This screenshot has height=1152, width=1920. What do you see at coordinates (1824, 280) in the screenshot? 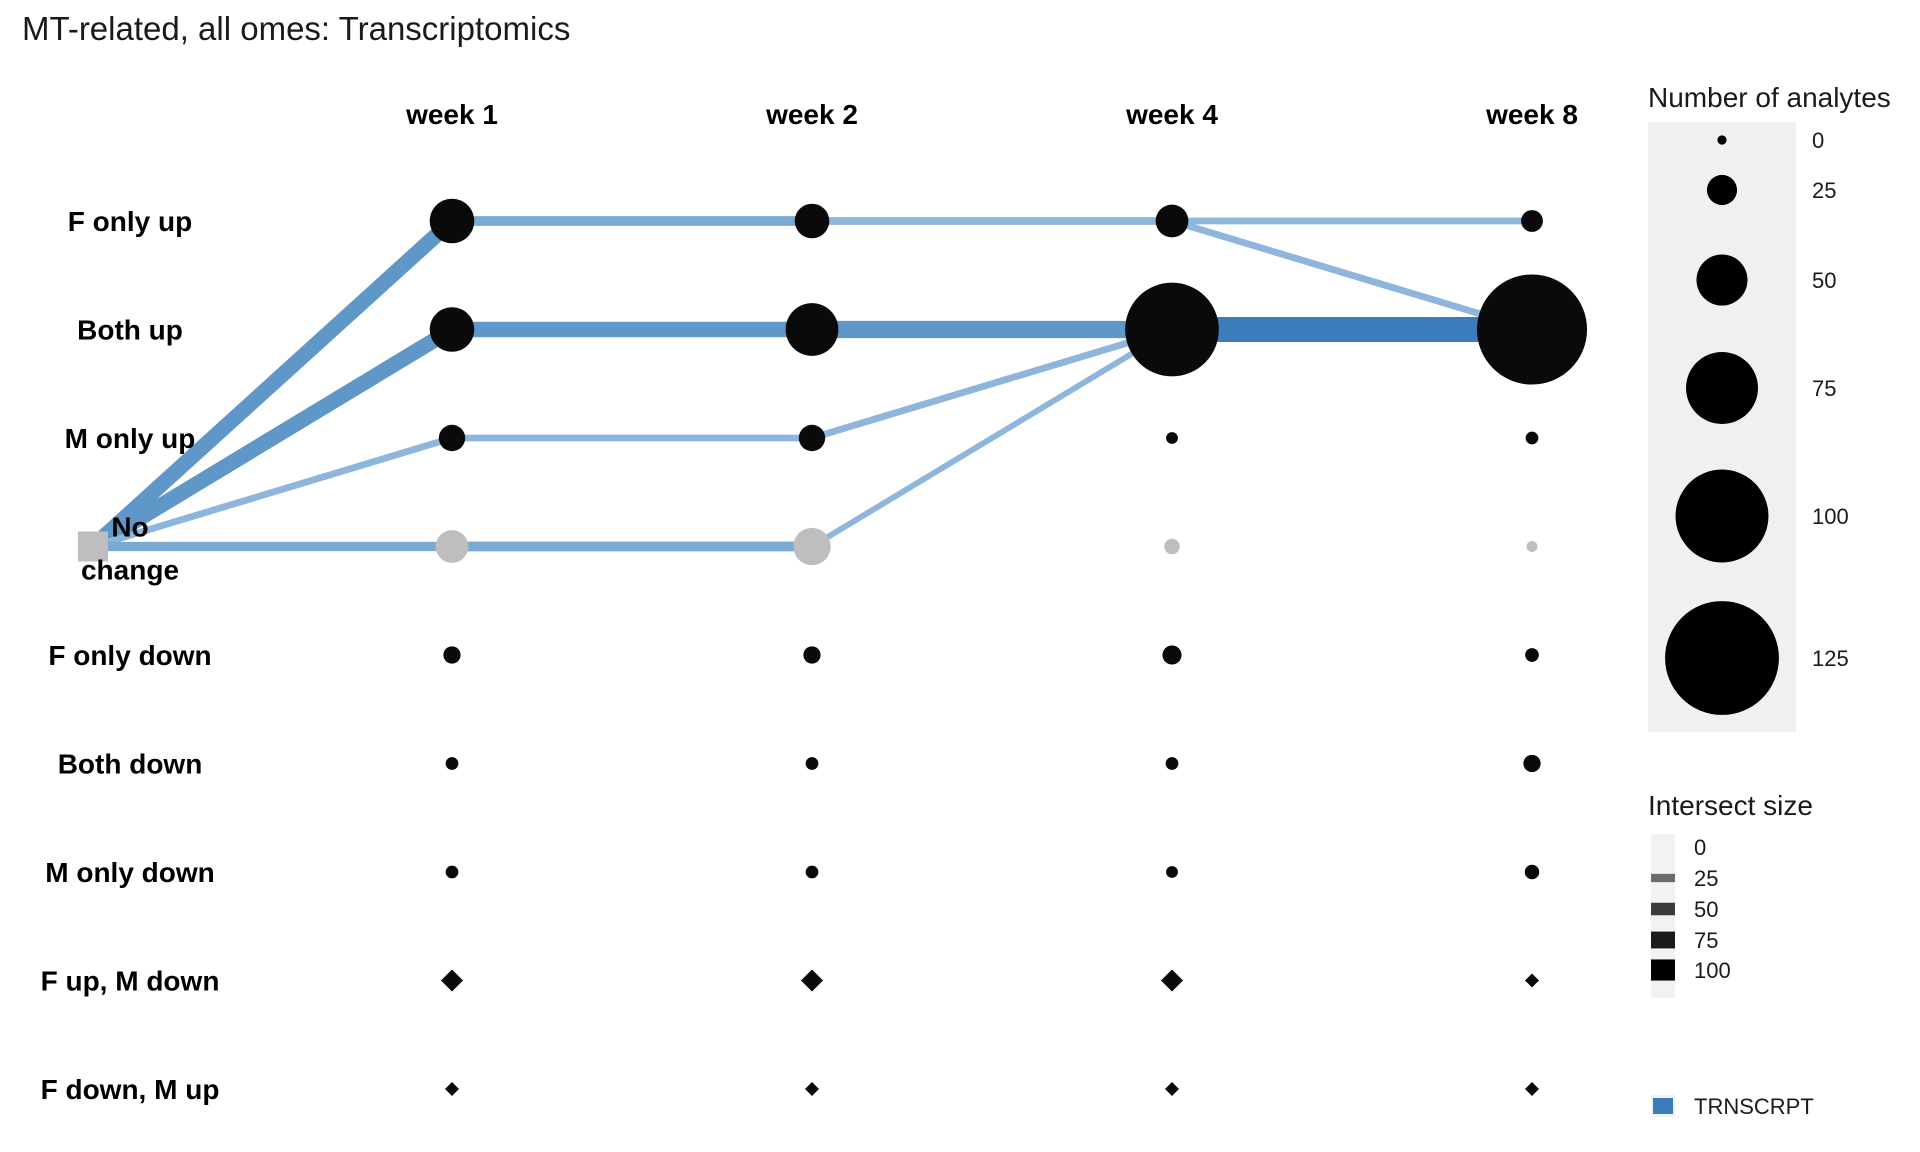
I see `size-legend-label-50: 50` at bounding box center [1824, 280].